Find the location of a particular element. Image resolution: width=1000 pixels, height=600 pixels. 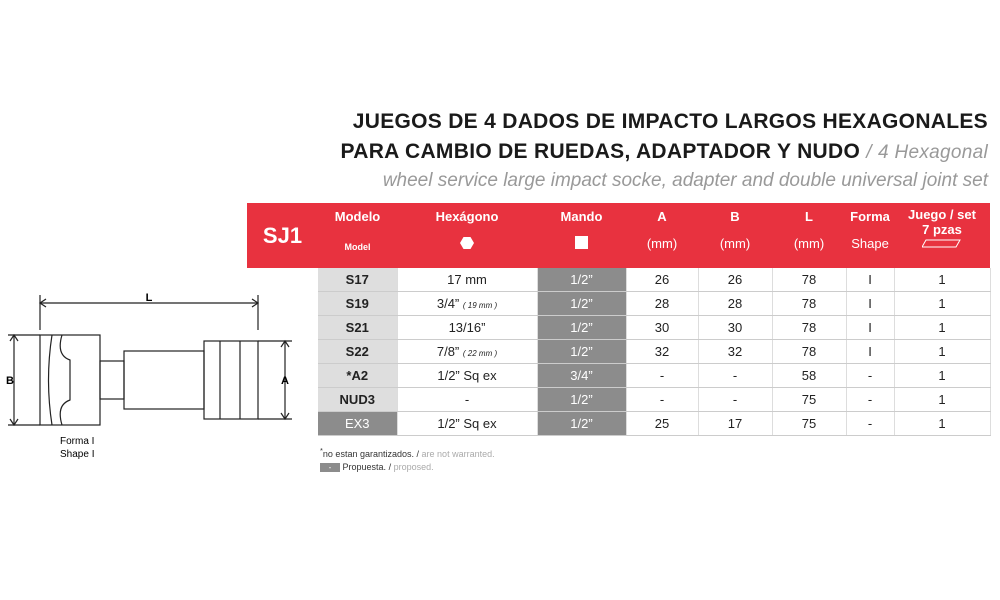

caption-en: Shape I is located at coordinates (77, 454).